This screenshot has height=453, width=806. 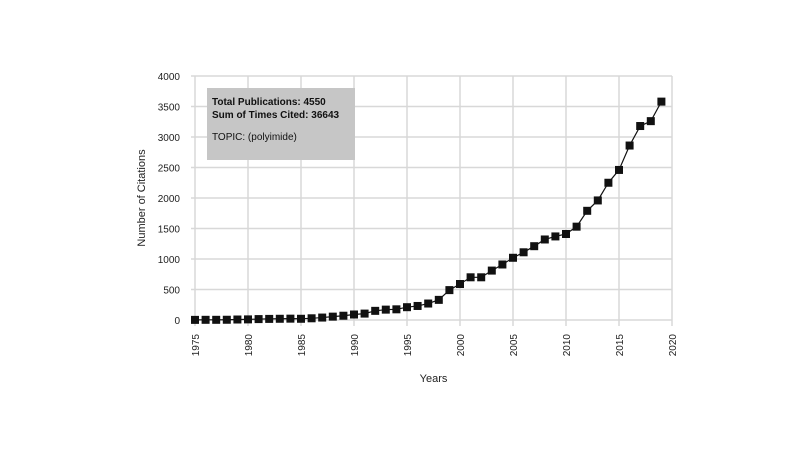 What do you see at coordinates (196, 345) in the screenshot?
I see `x-tick-label: 1975` at bounding box center [196, 345].